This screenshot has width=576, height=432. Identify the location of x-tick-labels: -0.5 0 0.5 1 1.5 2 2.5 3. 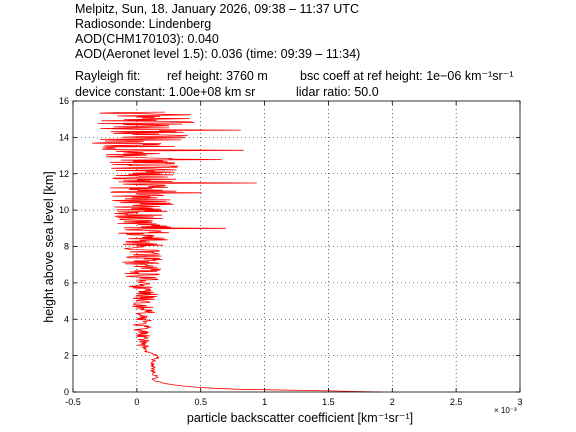
(293, 402).